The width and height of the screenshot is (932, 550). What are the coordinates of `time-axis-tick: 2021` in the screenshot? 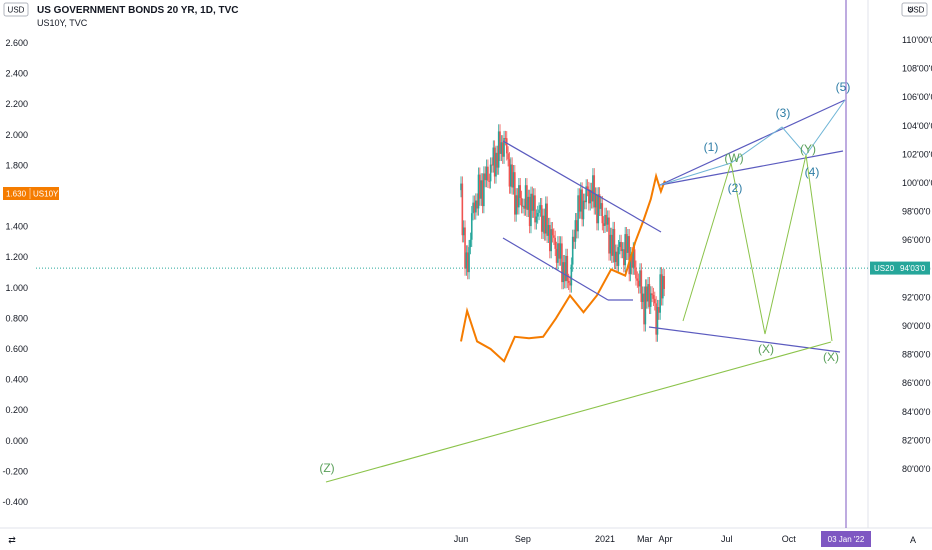 It's located at (605, 539).